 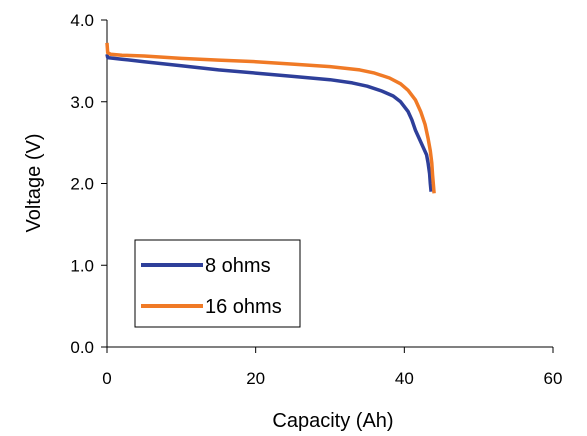 What do you see at coordinates (404, 378) in the screenshot?
I see `x-tick-label: 40` at bounding box center [404, 378].